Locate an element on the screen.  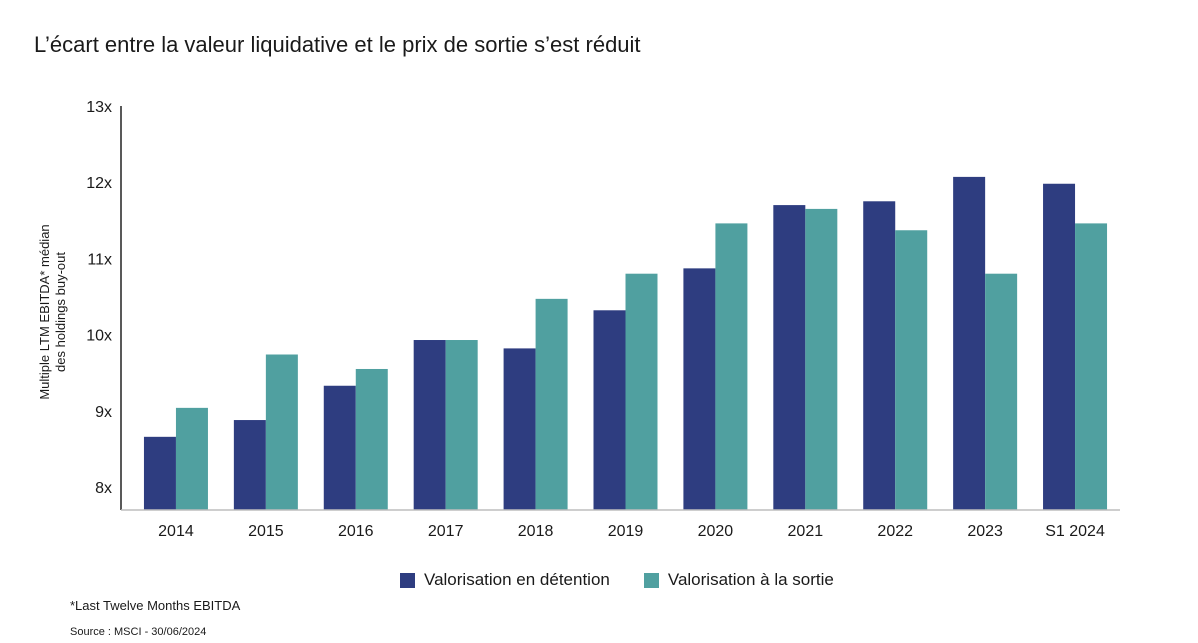
x-tick-label: 2021 is located at coordinates (806, 531).